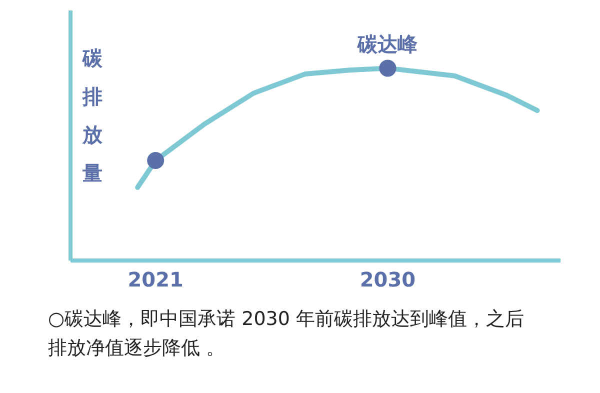 Image resolution: width=600 pixels, height=393 pixels. What do you see at coordinates (388, 280) in the screenshot?
I see `x-tick-label: 2030` at bounding box center [388, 280].